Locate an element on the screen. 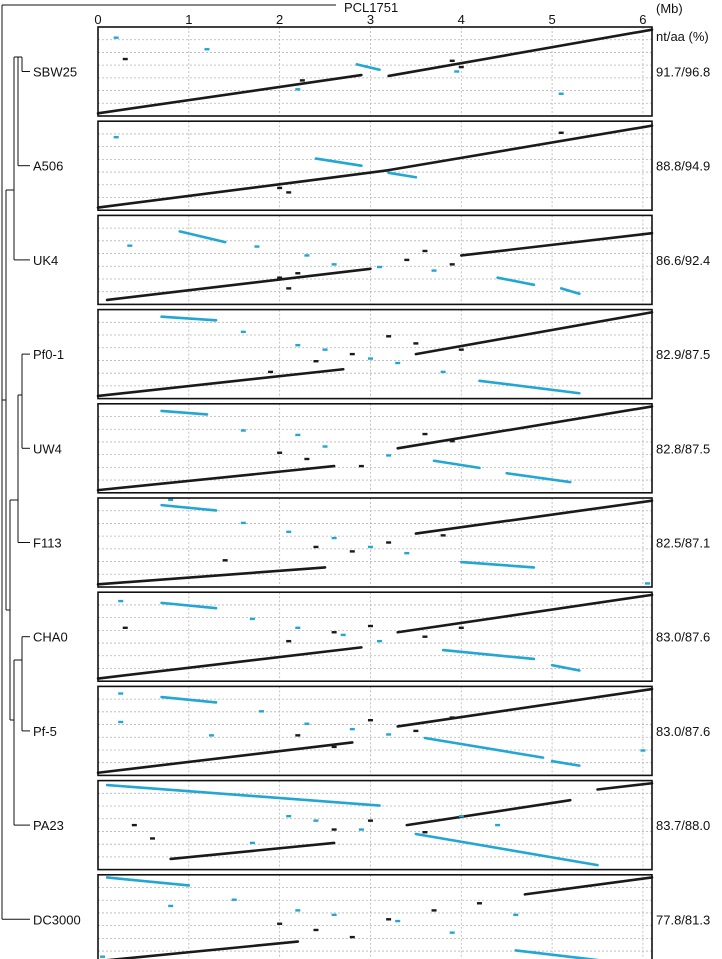  x-tick-label: 4 is located at coordinates (461, 19).